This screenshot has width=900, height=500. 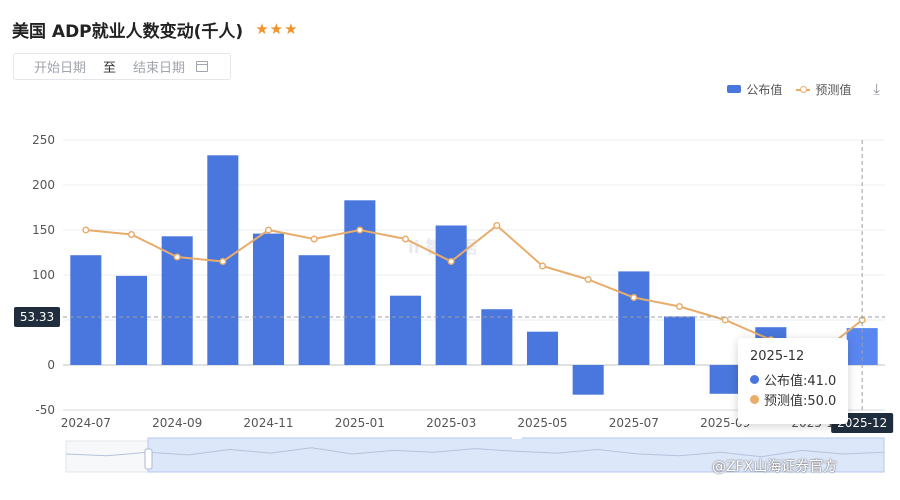 I want to click on date-range-separator: 至, so click(x=110, y=68).